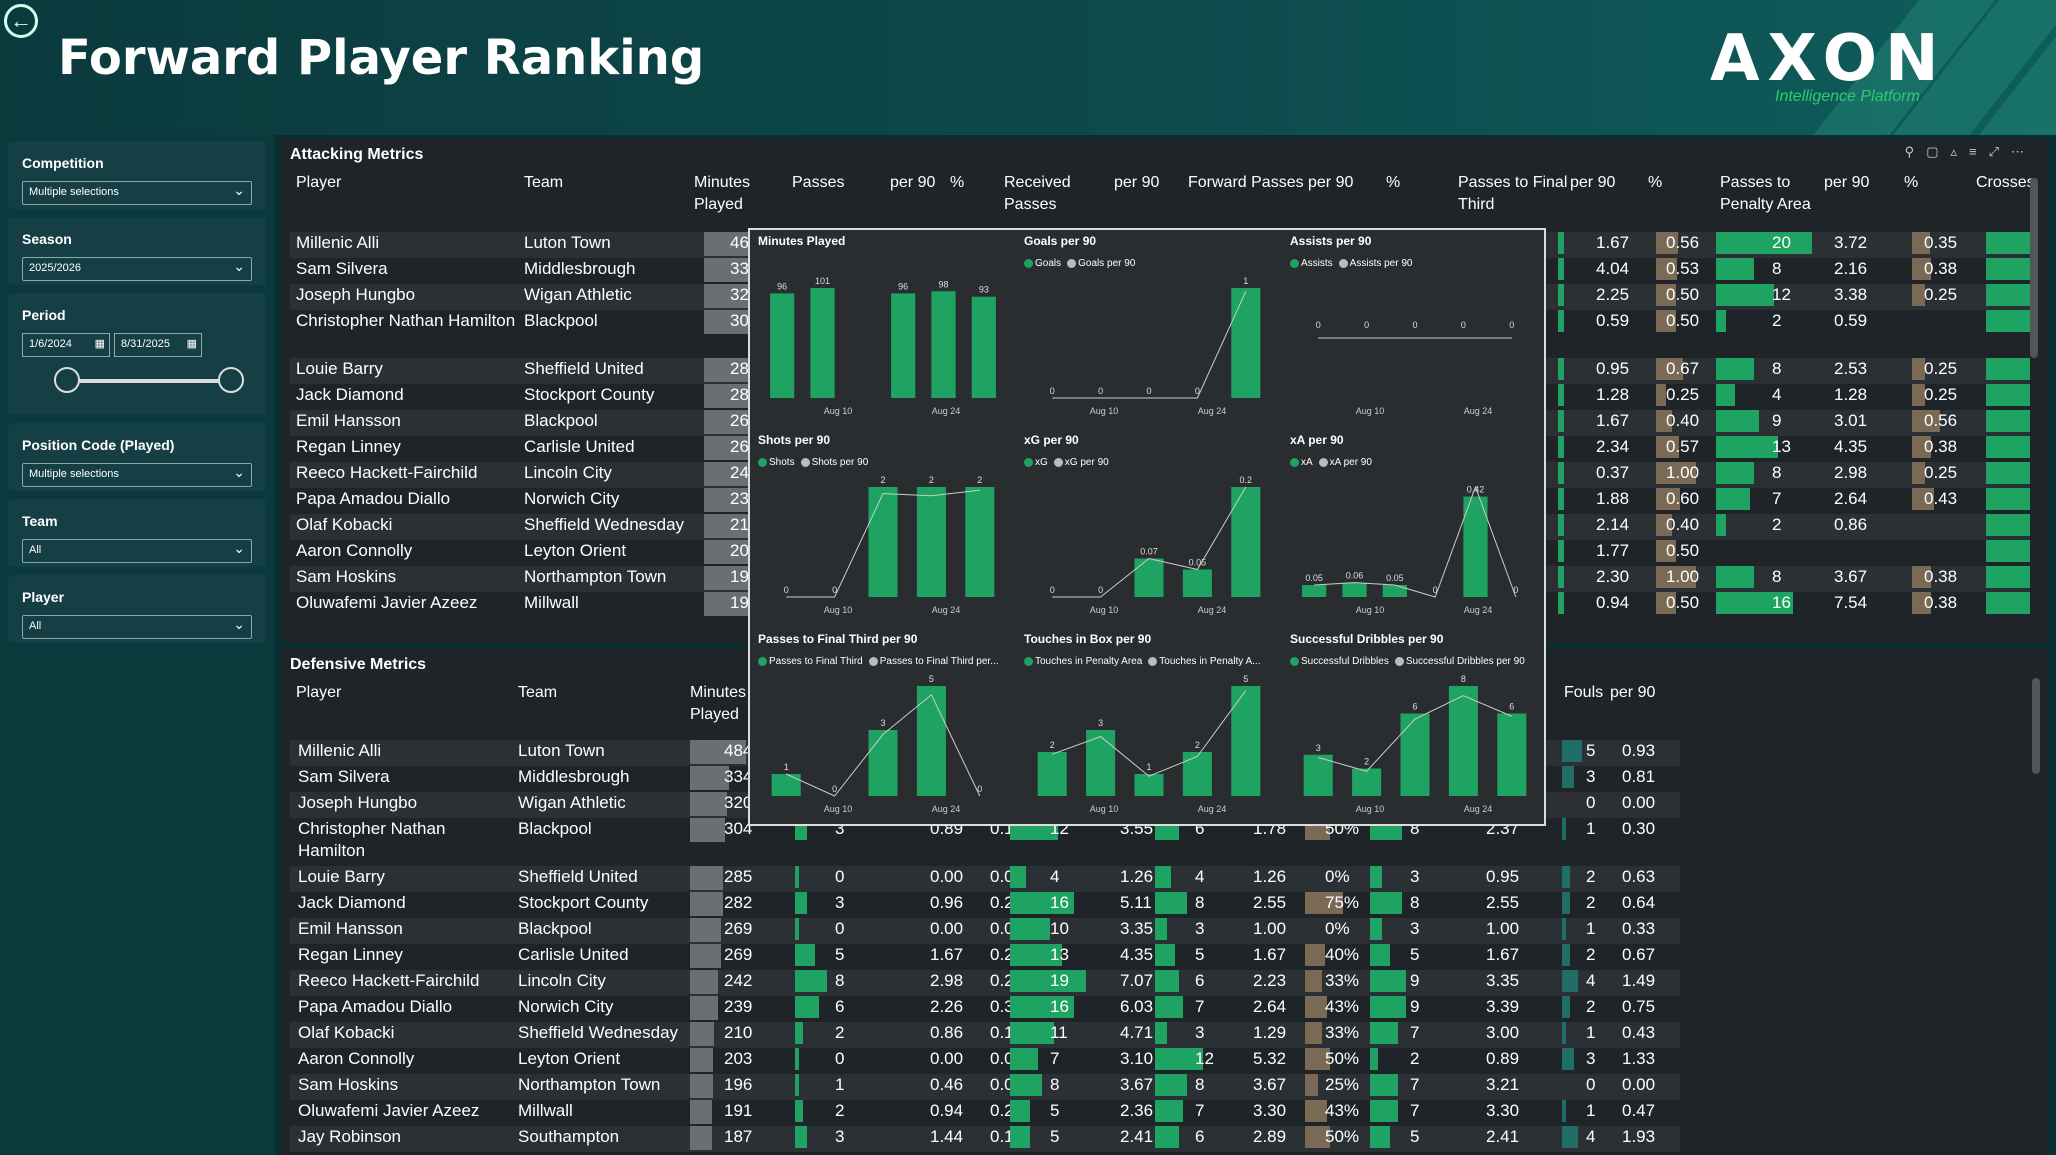 This screenshot has height=1155, width=2056. I want to click on table-row: Aaron Connolly Leyton Orient 20 1.77 0.50, so click(1160, 553).